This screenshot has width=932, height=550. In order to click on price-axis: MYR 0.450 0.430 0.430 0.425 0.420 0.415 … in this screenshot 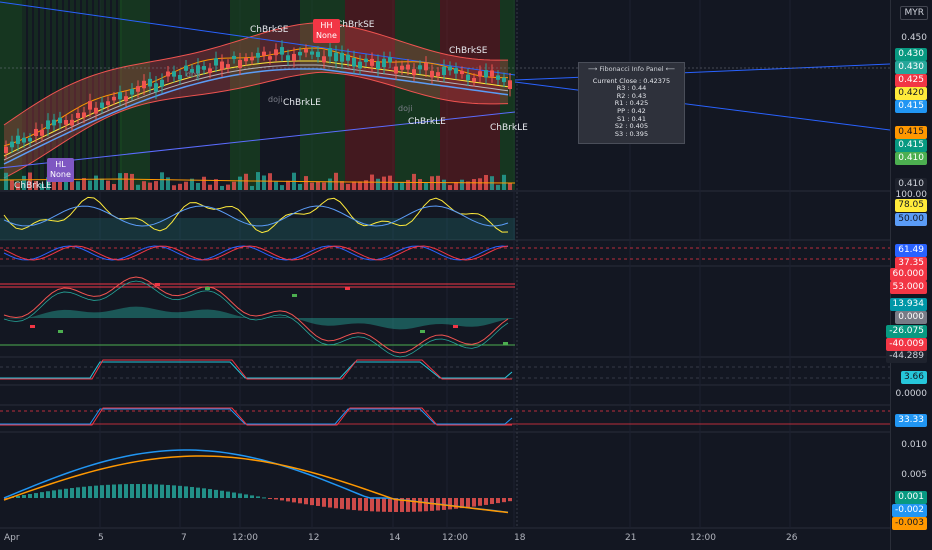, I will do `click(909, 275)`.